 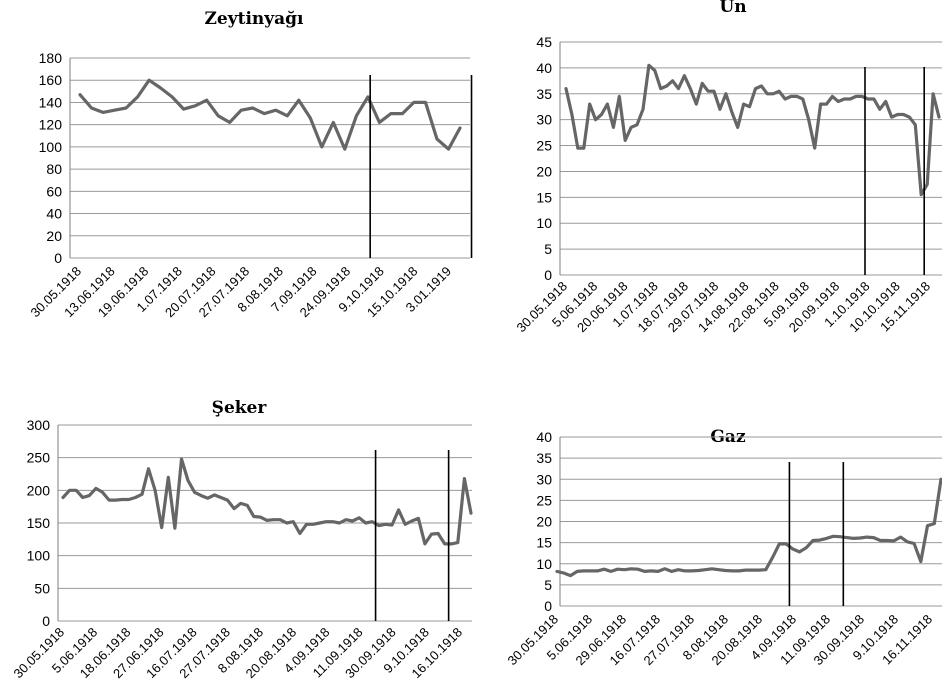 I want to click on y-tick-label: 50, so click(x=42, y=588).